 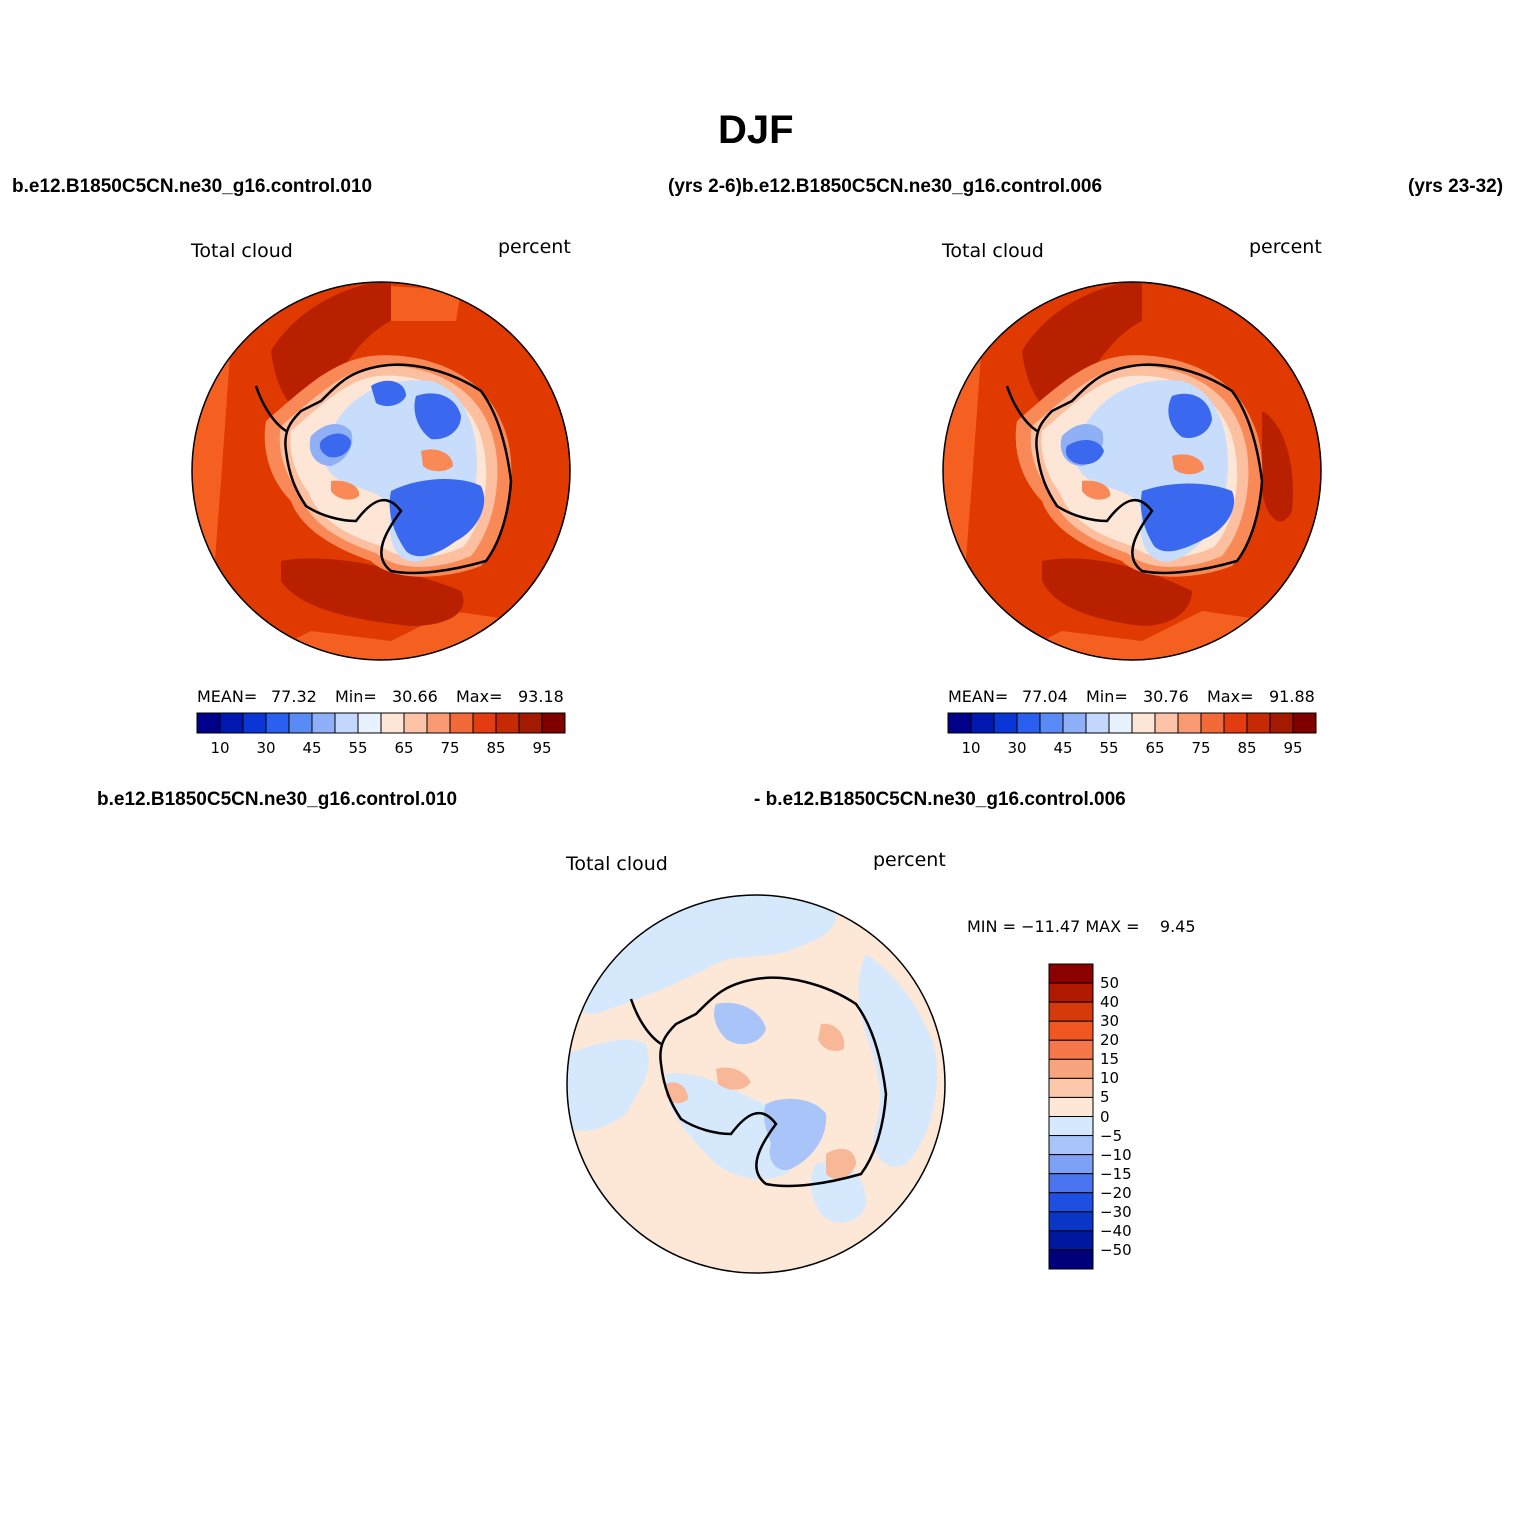 What do you see at coordinates (1292, 696) in the screenshot?
I see `panel-2-max-value: 91.88` at bounding box center [1292, 696].